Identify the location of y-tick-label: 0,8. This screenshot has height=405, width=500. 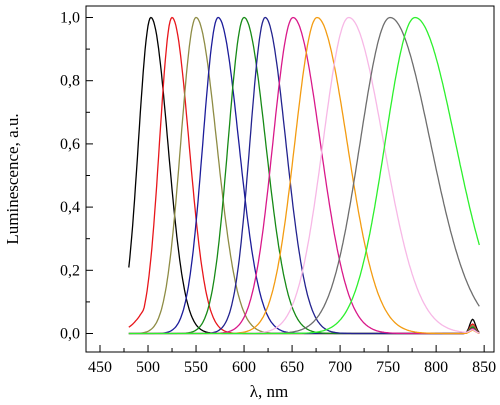
(70, 81).